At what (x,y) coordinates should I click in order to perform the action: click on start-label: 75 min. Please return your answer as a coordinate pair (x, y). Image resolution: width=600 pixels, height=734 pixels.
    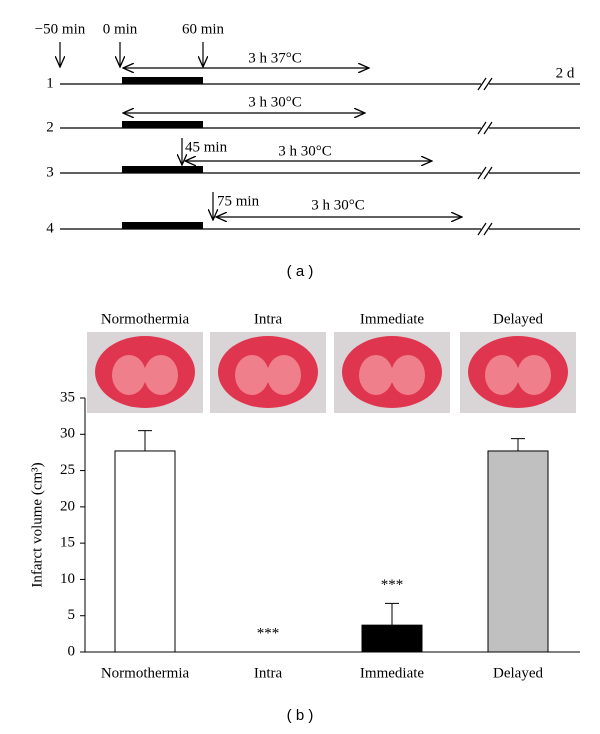
    Looking at the image, I should click on (238, 201).